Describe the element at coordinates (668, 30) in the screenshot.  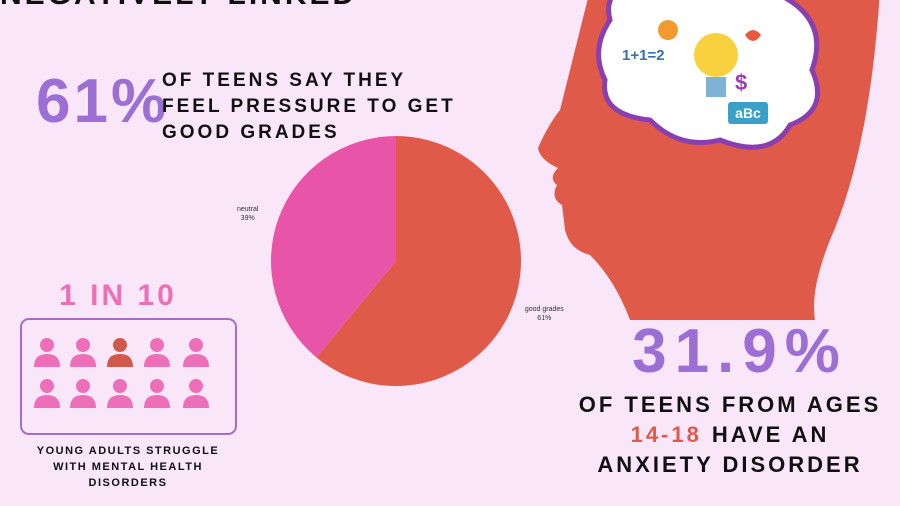
I see `gear` at that location.